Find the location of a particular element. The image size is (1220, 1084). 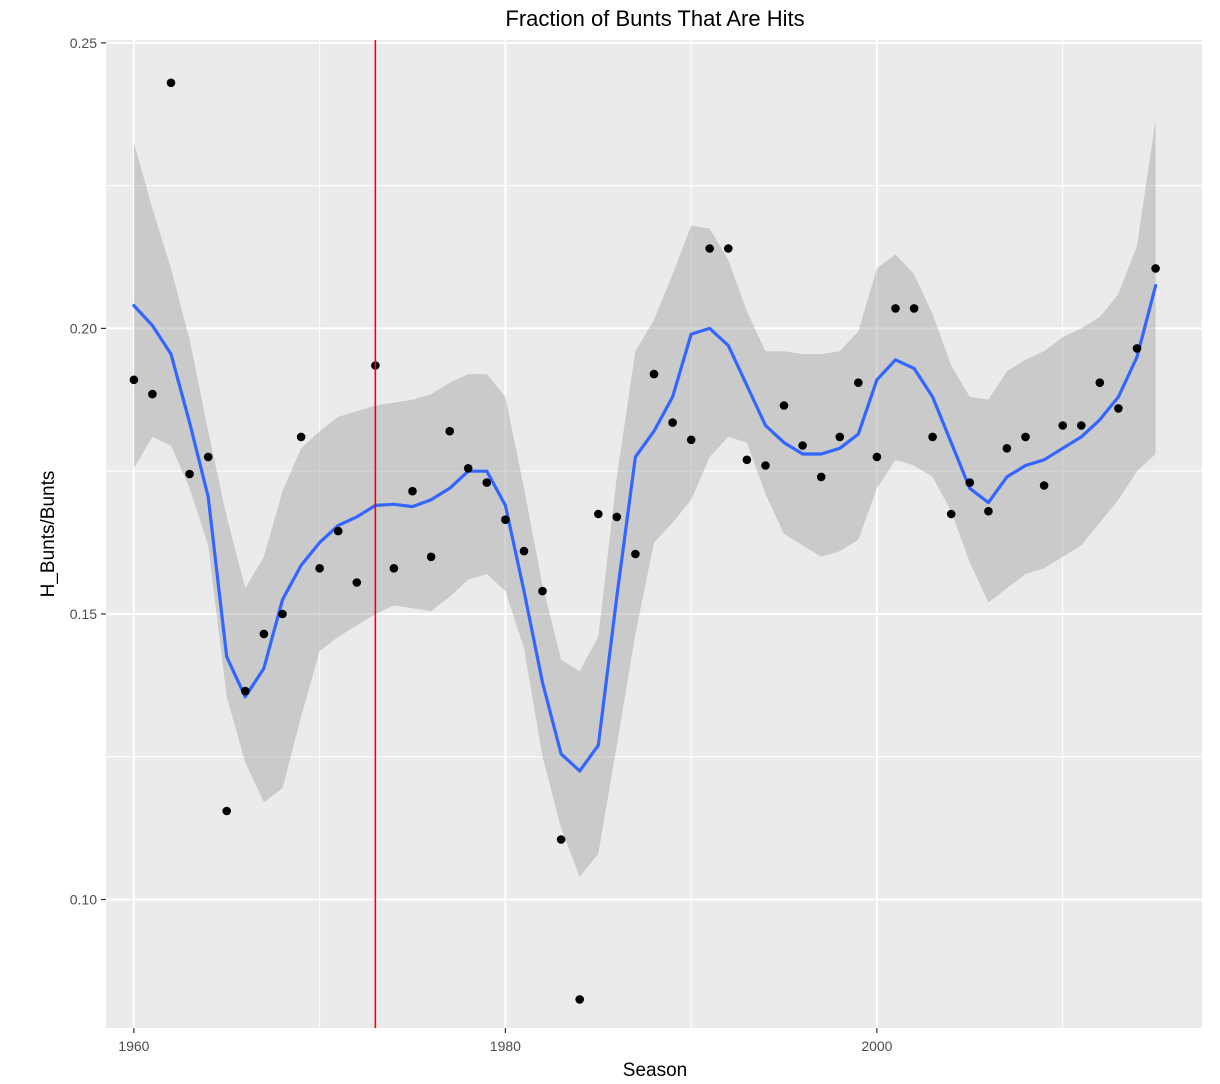

x-axis-ticks: 1960 1980 2000 is located at coordinates (505, 1041).